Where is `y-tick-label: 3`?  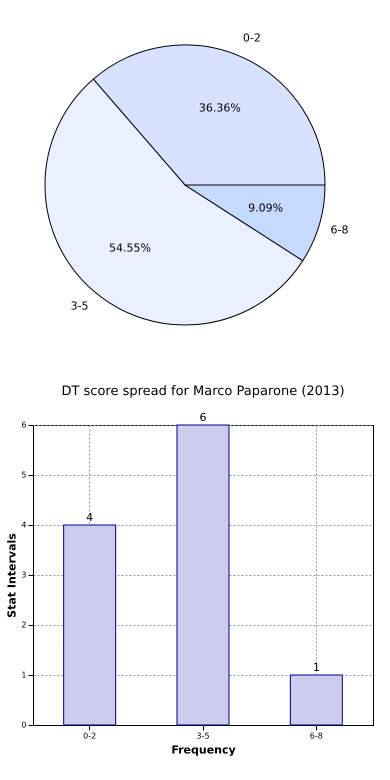 y-tick-label: 3 is located at coordinates (23, 575).